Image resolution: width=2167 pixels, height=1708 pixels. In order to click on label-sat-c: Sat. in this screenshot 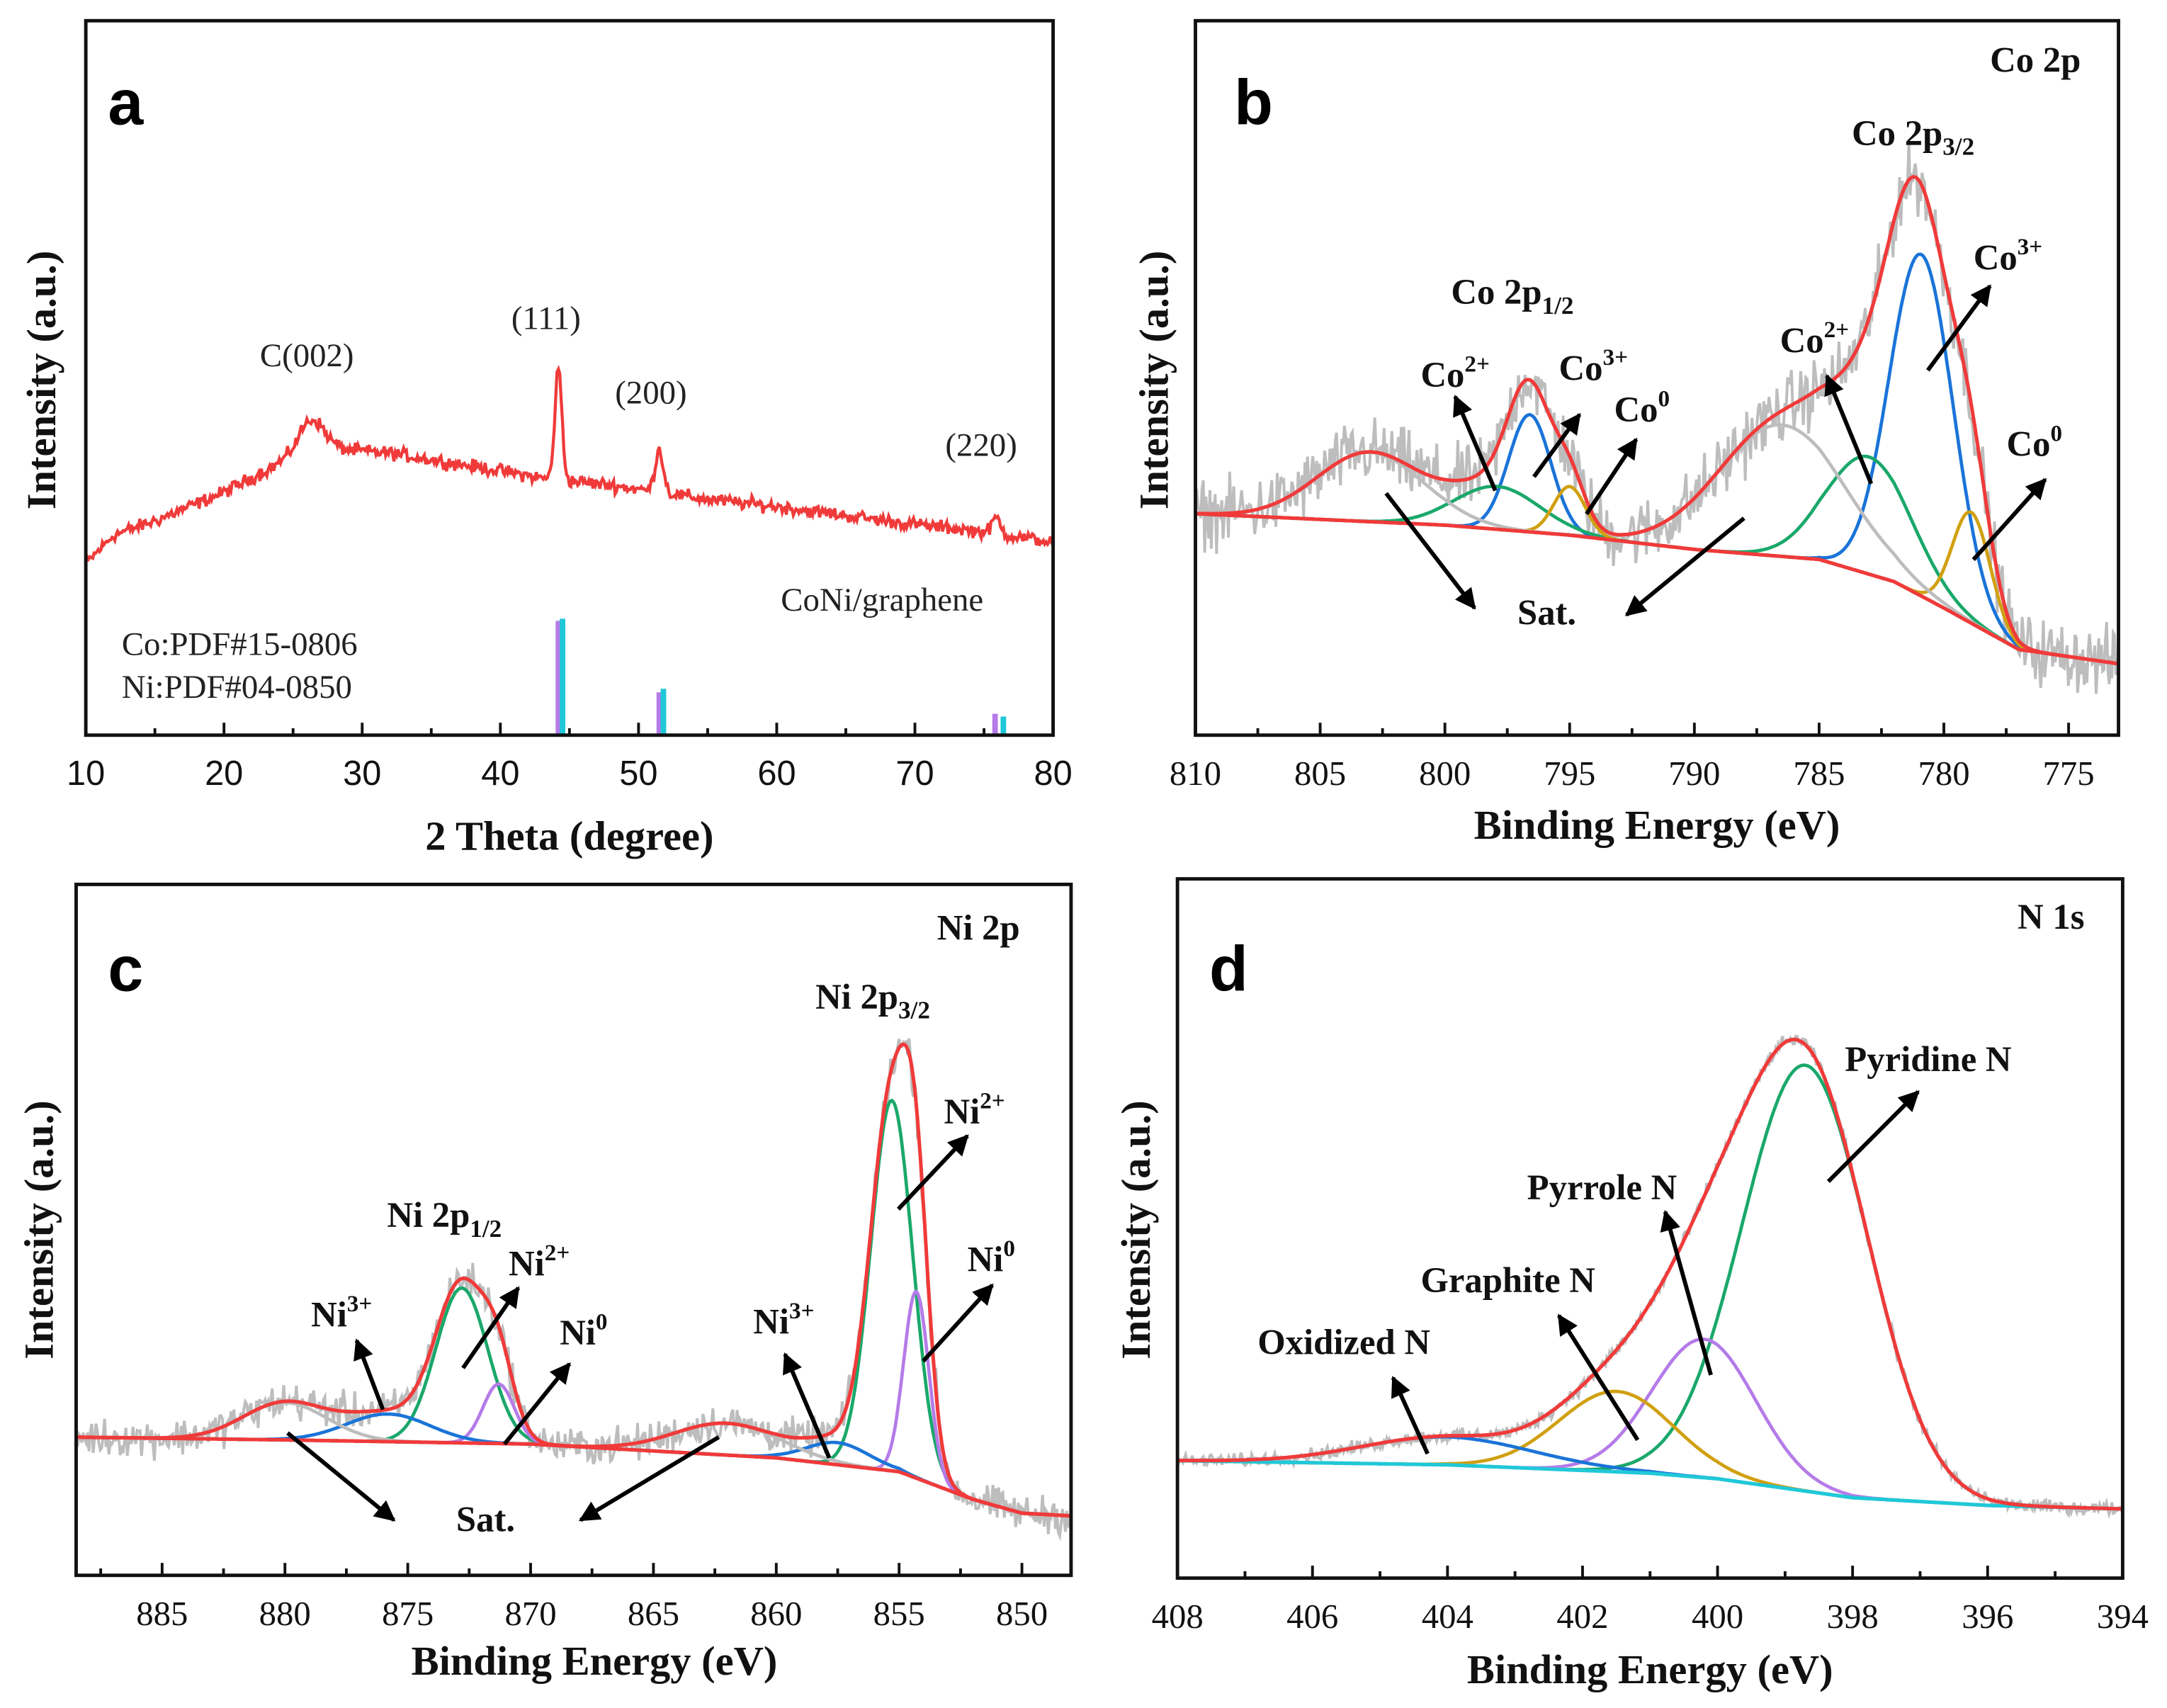, I will do `click(485, 1519)`.